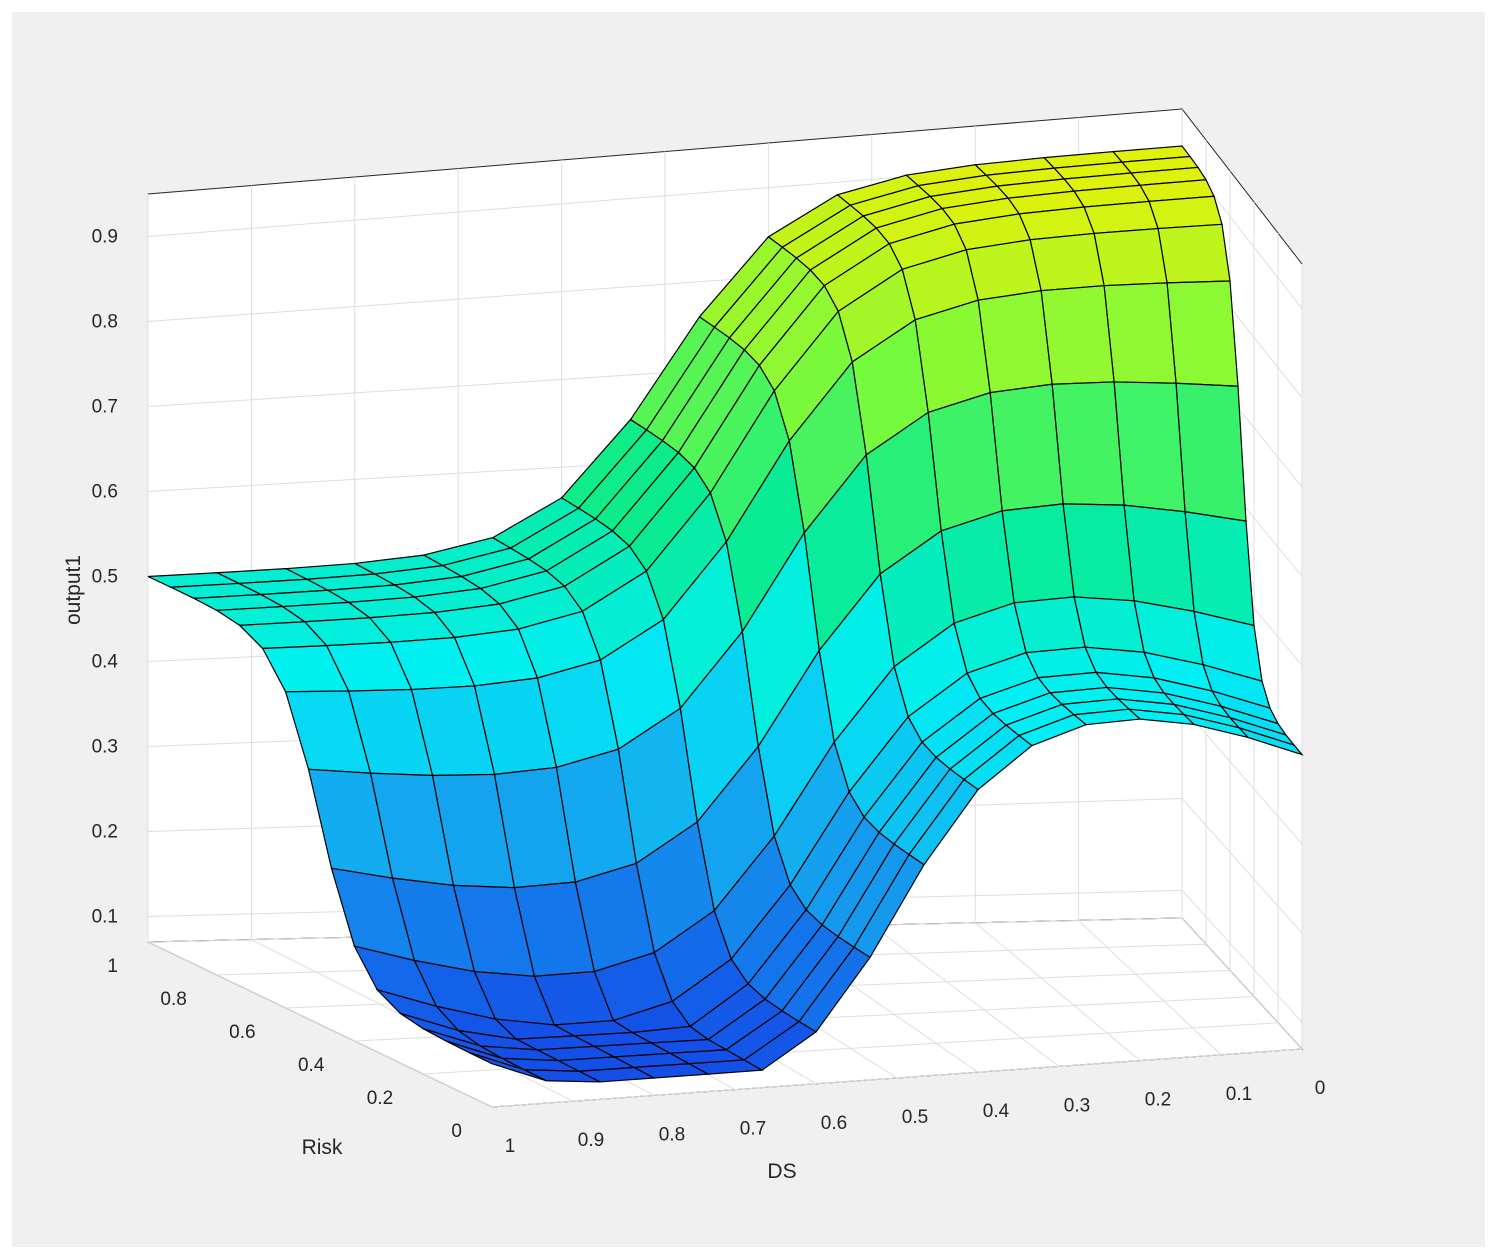 The height and width of the screenshot is (1259, 1497). I want to click on z-tick-label: 0.5, so click(105, 577).